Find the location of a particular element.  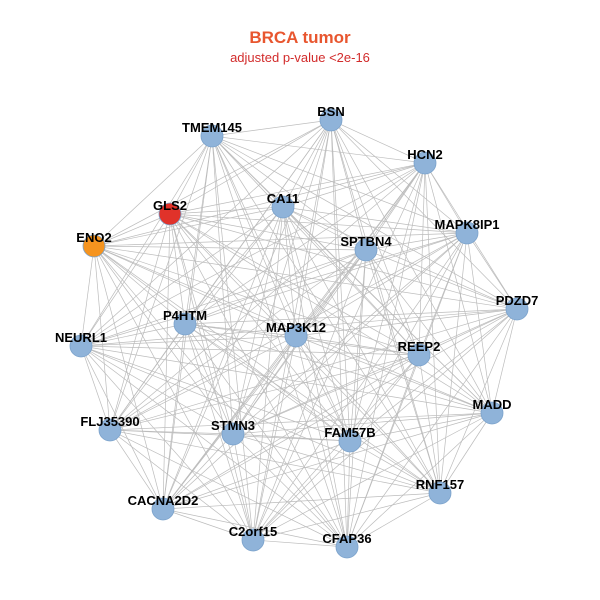

node-label-cacna2d2: CACNA2D2 is located at coordinates (163, 500).